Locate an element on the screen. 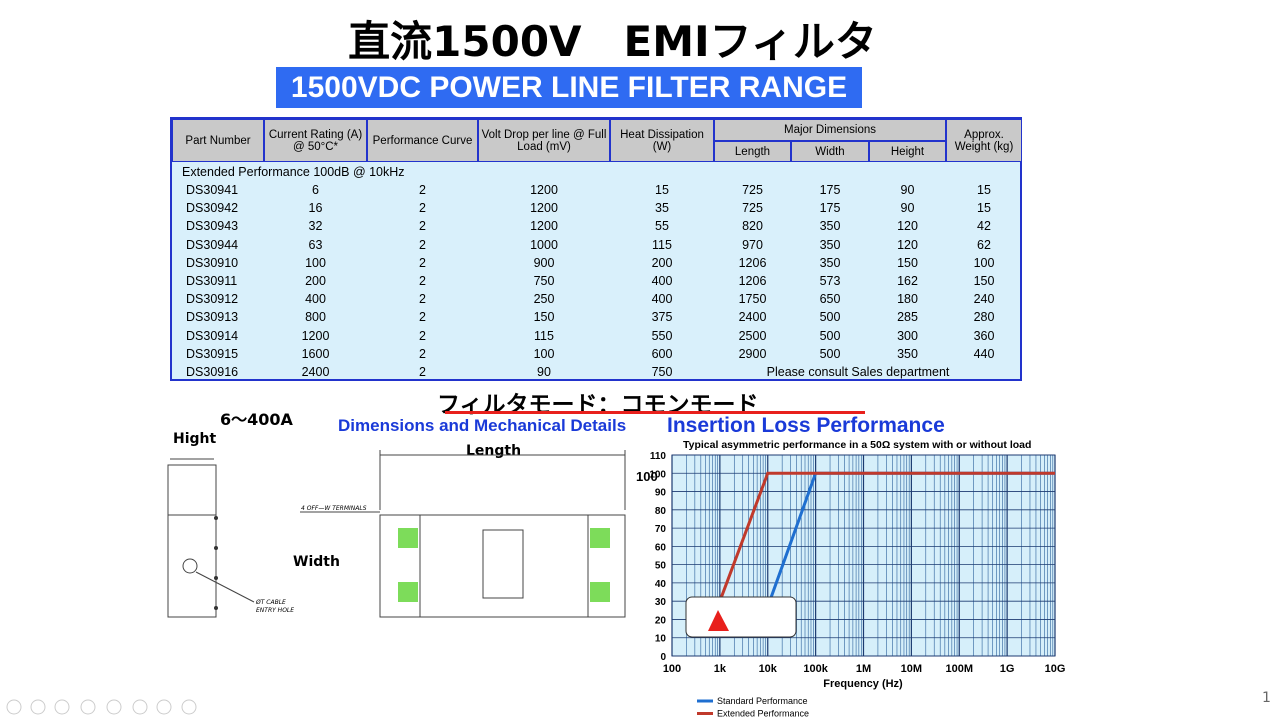  front-terminals is located at coordinates (504, 565).